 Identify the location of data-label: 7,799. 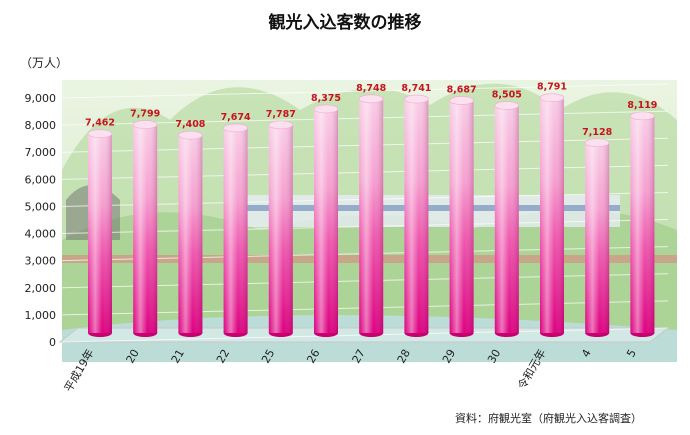
(145, 114).